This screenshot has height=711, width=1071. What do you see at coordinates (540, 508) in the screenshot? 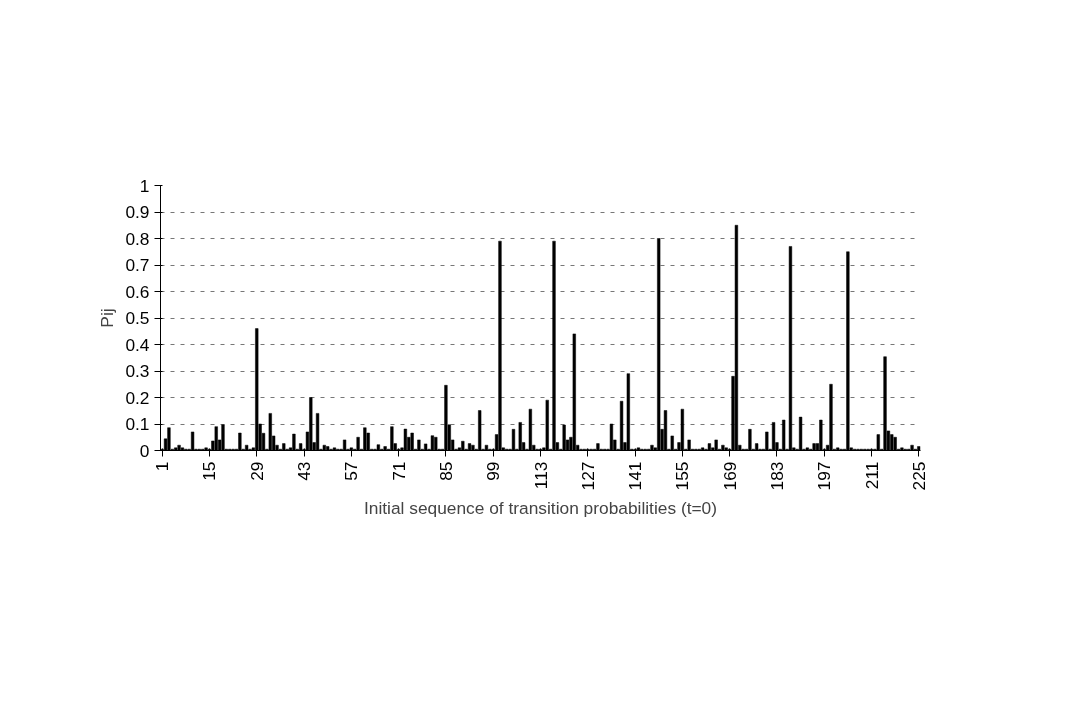
I see `x-axis-title: Initial sequence of transition probabilities (t=0)` at bounding box center [540, 508].